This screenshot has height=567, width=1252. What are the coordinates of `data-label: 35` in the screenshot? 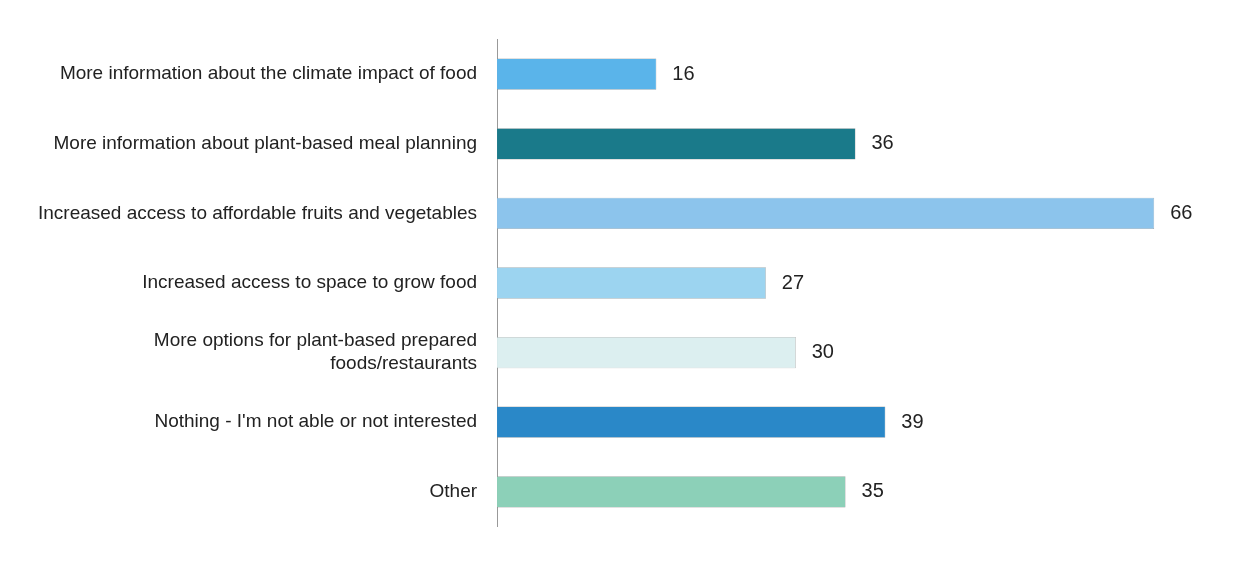 It's located at (872, 490).